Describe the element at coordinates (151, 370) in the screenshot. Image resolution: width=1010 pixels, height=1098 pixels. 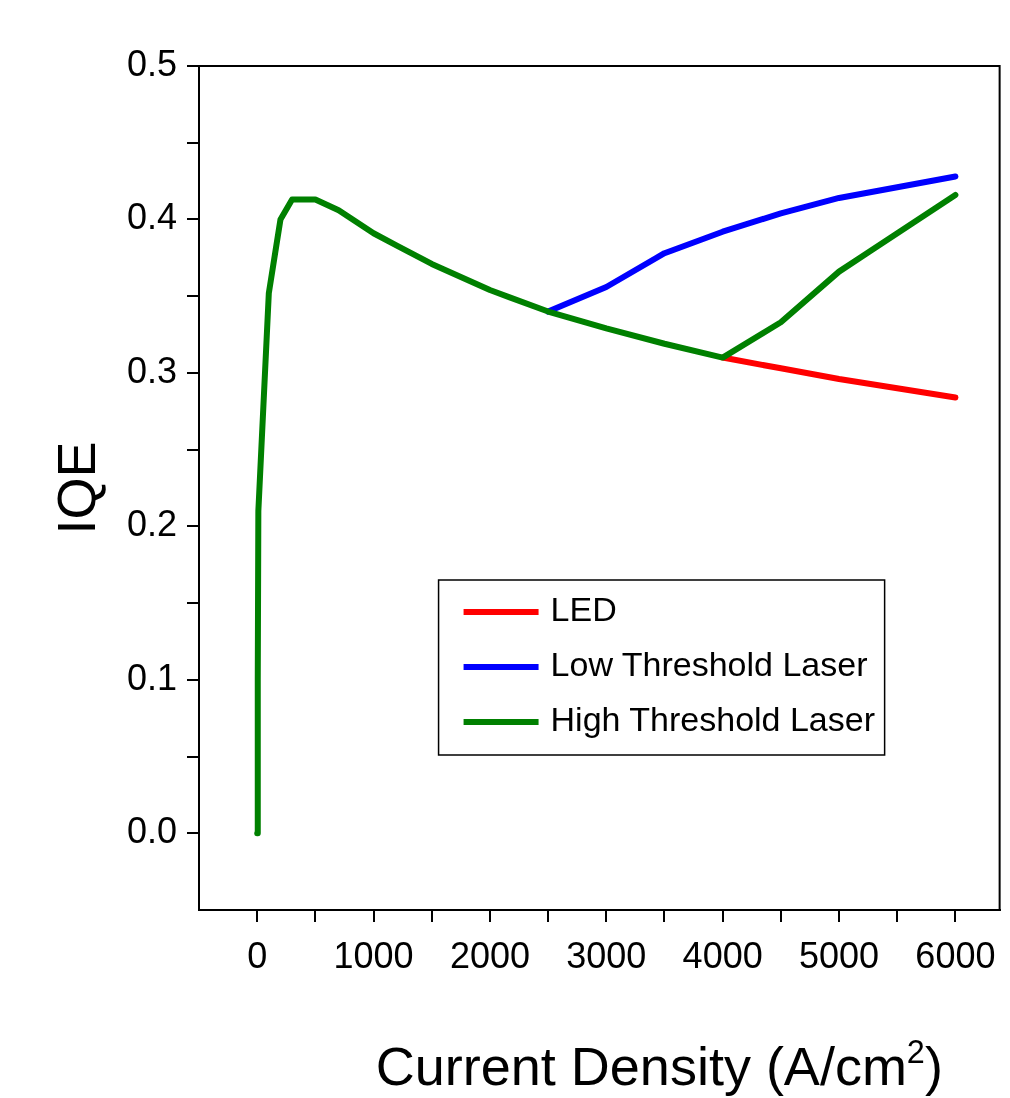
I see `y-tick-label: 0.3` at that location.